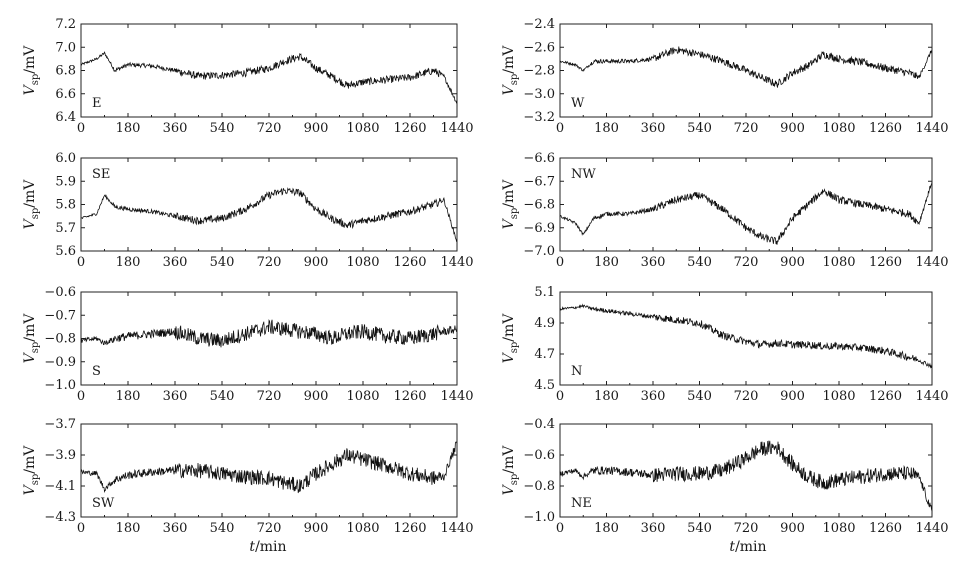 The height and width of the screenshot is (562, 968). Describe the element at coordinates (699, 528) in the screenshot. I see `x-tick-label-ne: 540` at that location.